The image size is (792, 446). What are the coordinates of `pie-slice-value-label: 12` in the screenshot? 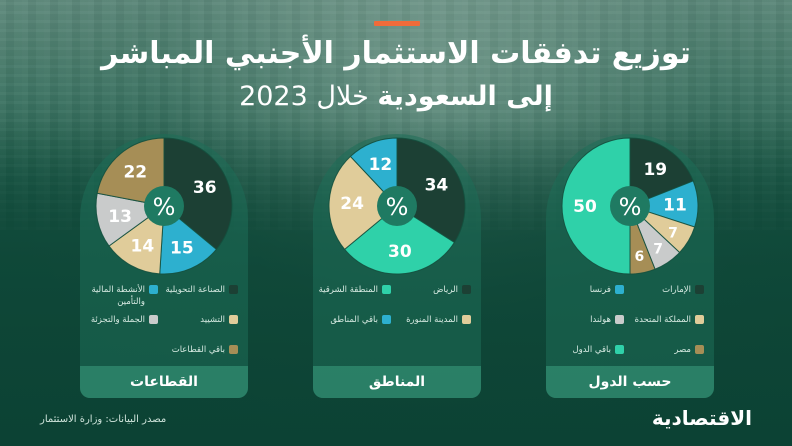 It's located at (381, 165).